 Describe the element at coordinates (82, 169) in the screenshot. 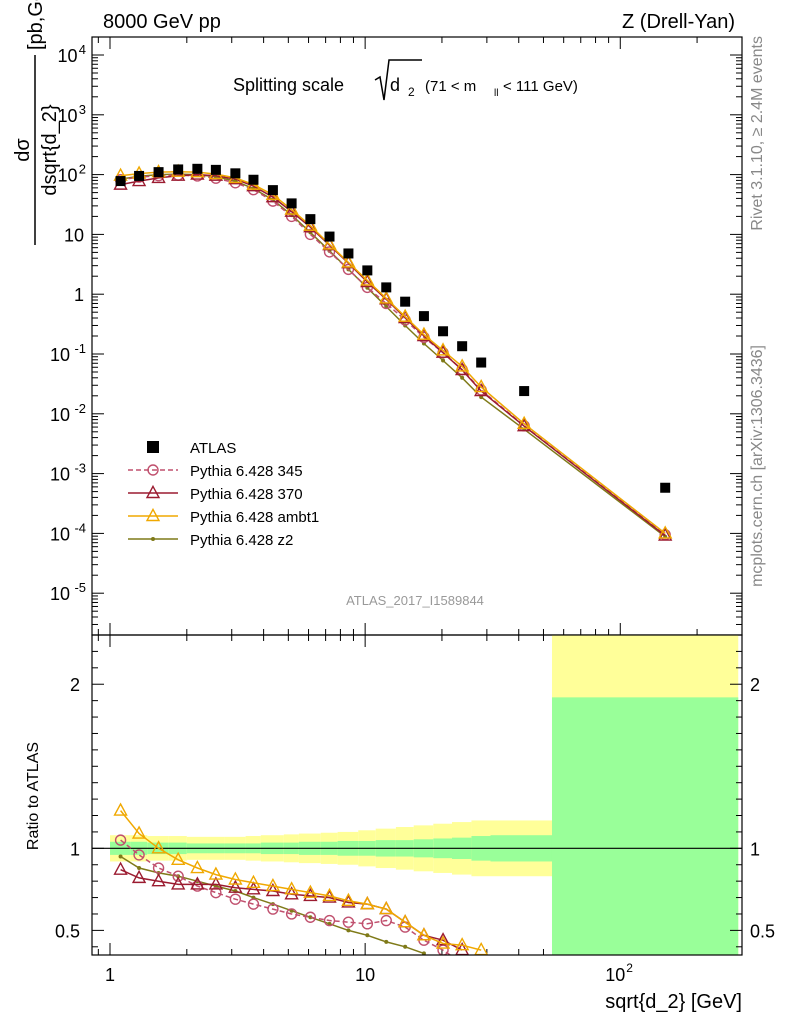

I see `y-tick-exp: 2` at that location.